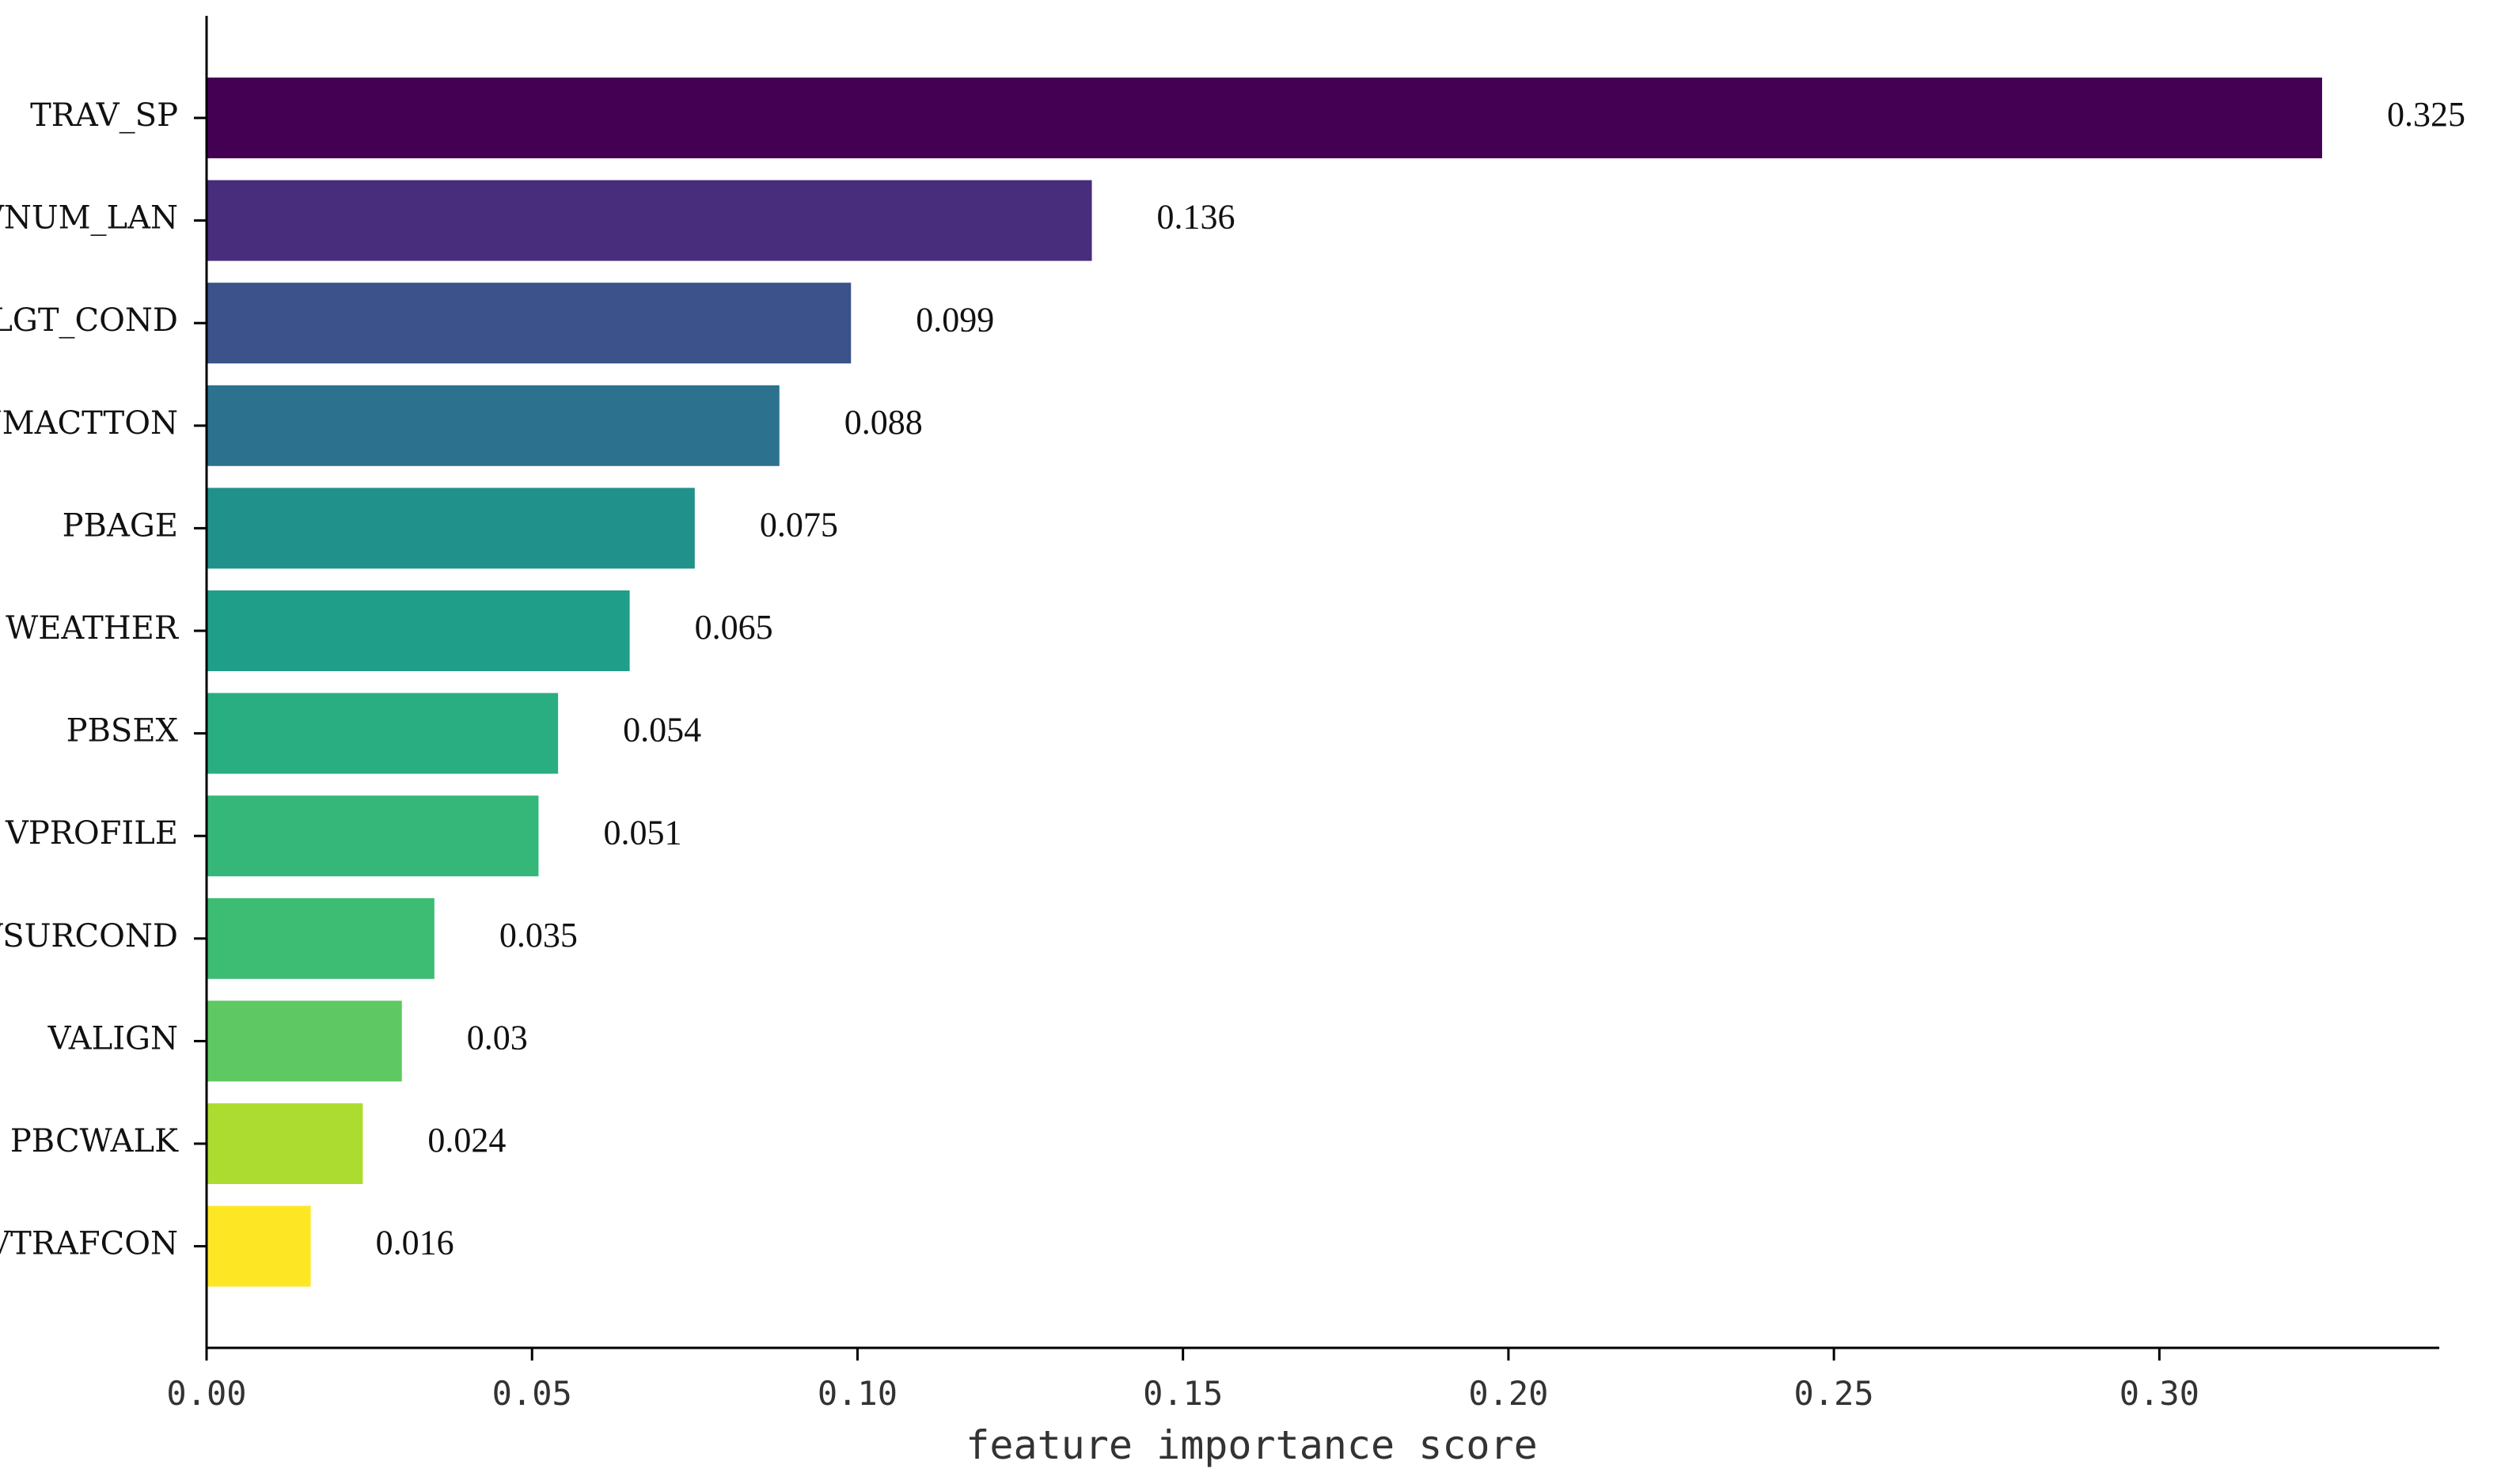 This screenshot has width=2501, height=1484. What do you see at coordinates (89, 936) in the screenshot?
I see `category-label: VSURCOND` at bounding box center [89, 936].